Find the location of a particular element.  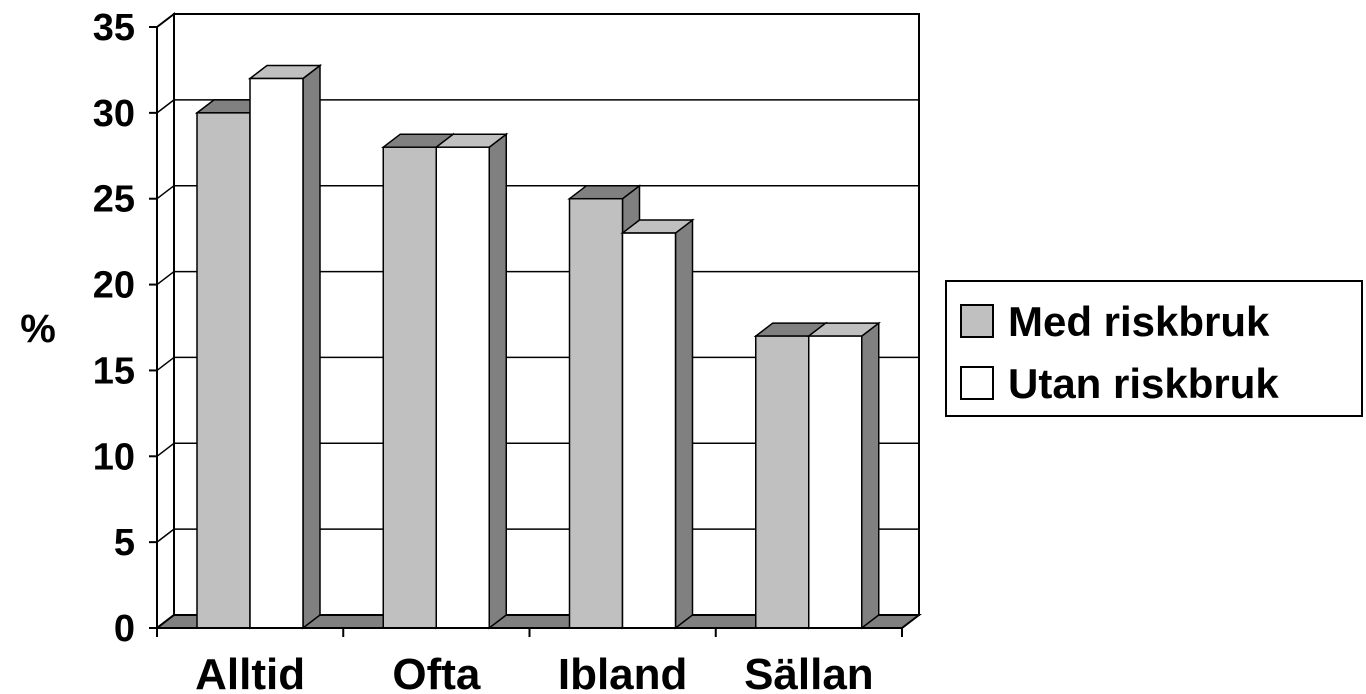

y-tick-label: 5 is located at coordinates (124, 543).